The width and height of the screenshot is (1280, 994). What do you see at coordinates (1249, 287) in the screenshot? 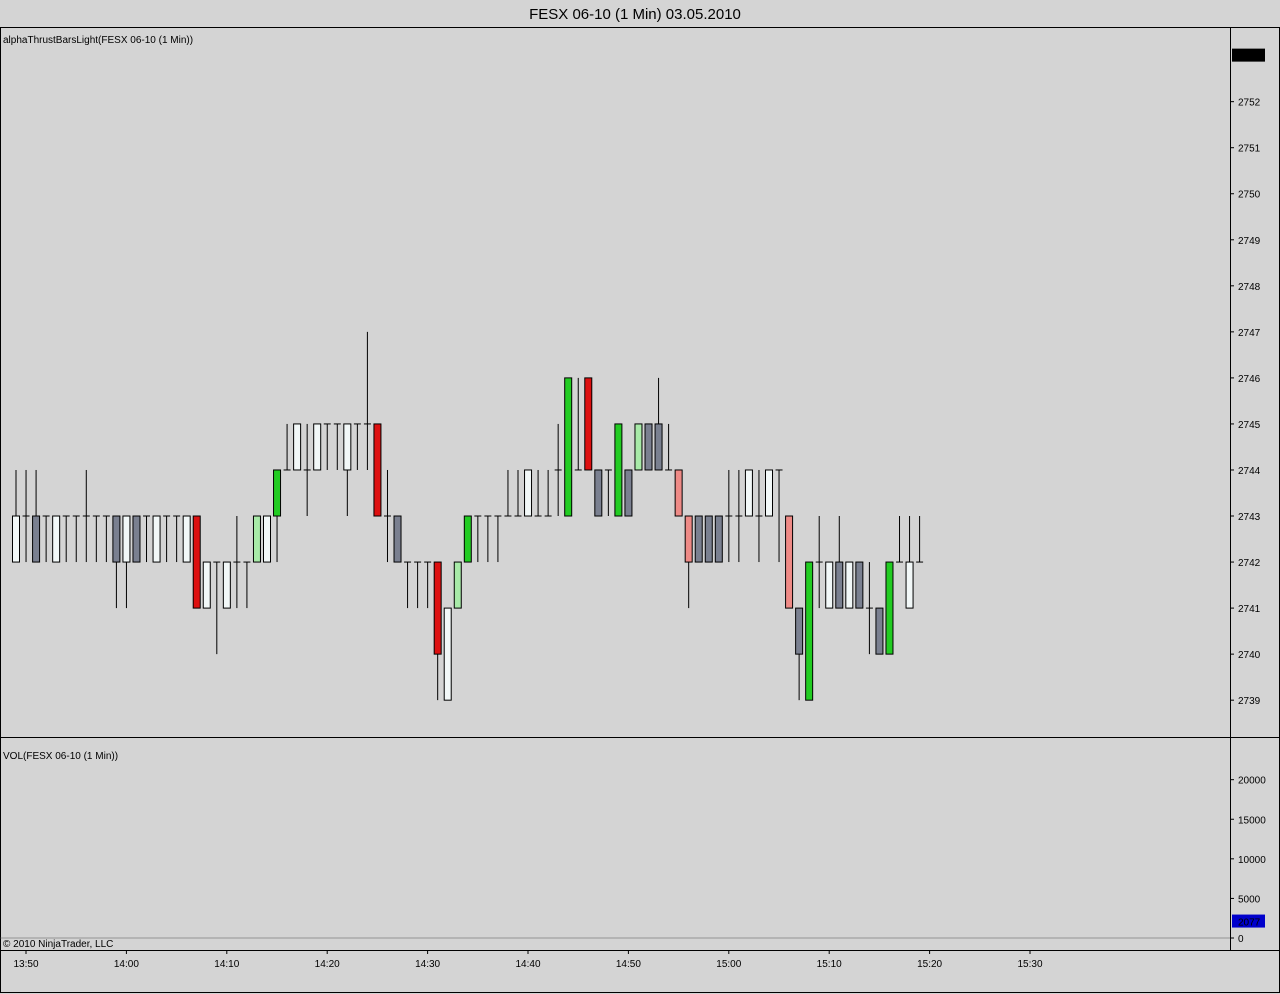
I see `price-tick-label: 2748` at bounding box center [1249, 287].